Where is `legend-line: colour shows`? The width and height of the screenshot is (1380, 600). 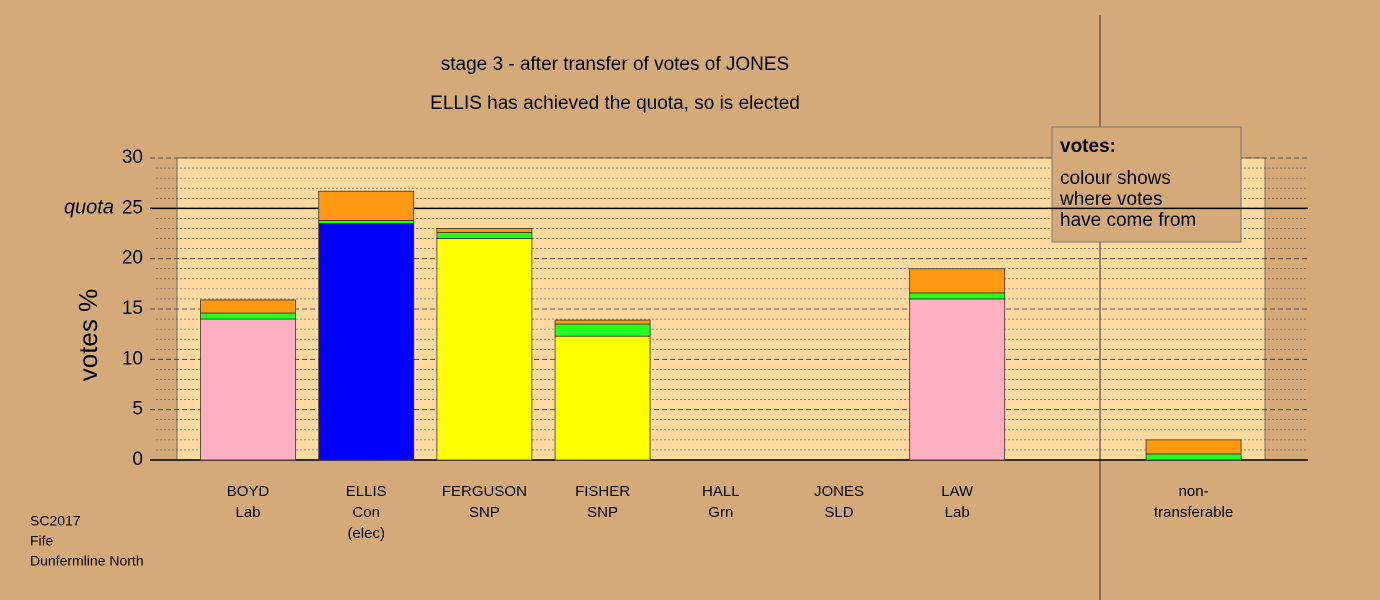
legend-line: colour shows is located at coordinates (1115, 178).